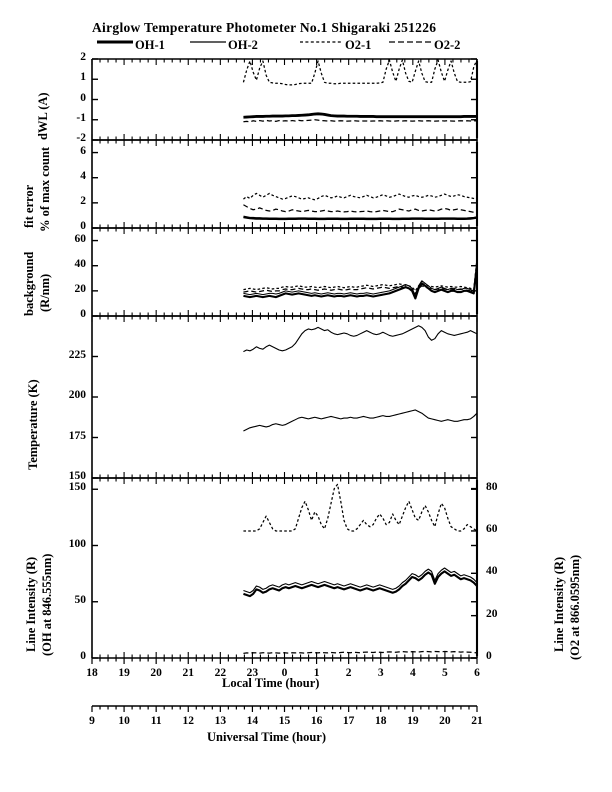 The height and width of the screenshot is (792, 612). Describe the element at coordinates (33, 424) in the screenshot. I see `axis-title: Temperature (K)` at that location.